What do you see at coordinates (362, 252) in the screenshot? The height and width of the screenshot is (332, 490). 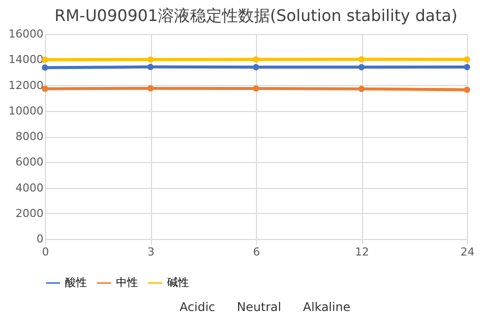 I see `x-tick-label: 12` at bounding box center [362, 252].